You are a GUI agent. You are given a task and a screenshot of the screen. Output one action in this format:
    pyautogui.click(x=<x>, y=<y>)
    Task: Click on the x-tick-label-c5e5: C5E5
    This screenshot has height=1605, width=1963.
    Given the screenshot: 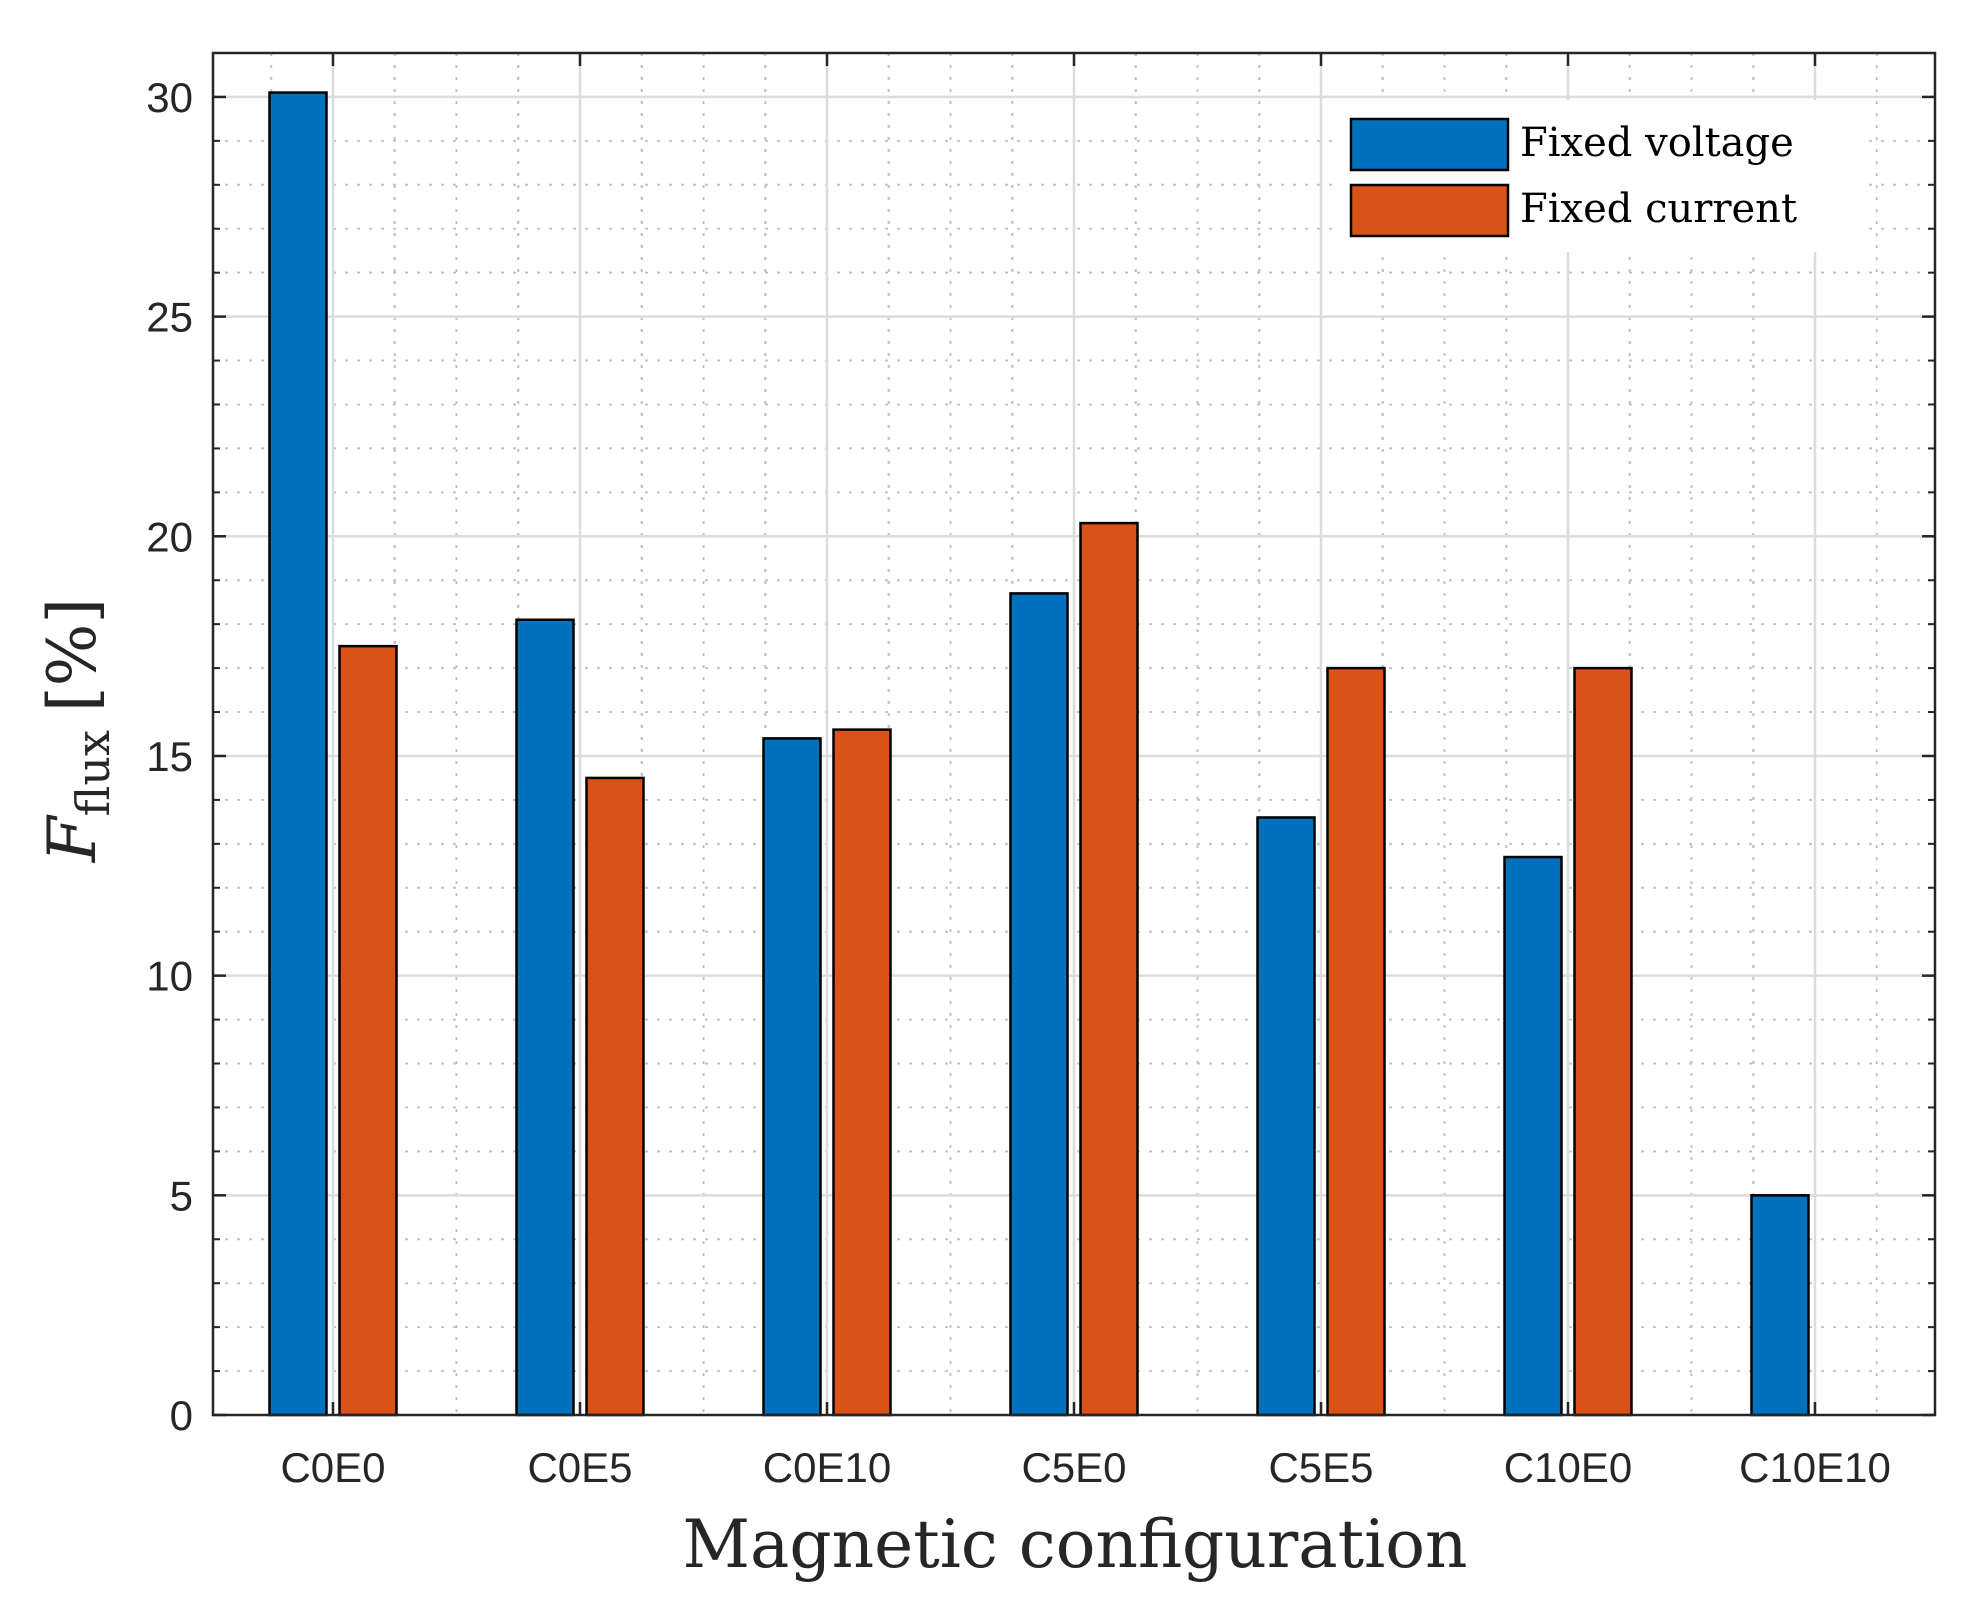 What is the action you would take?
    pyautogui.click(x=1320, y=1467)
    